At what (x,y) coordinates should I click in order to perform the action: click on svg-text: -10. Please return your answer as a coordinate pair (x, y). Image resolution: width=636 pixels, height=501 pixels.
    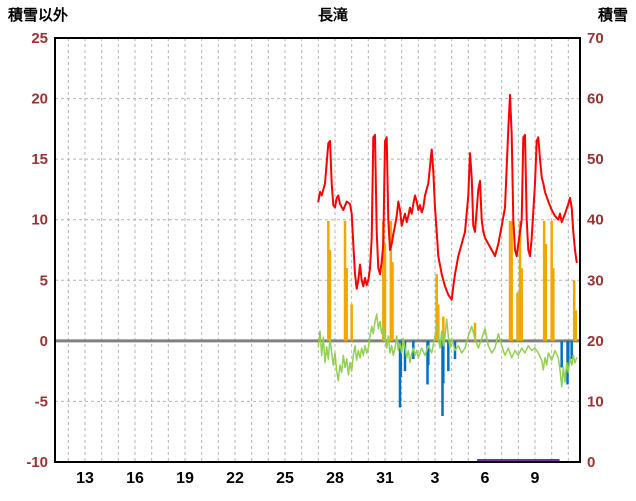
    Looking at the image, I should click on (37, 462).